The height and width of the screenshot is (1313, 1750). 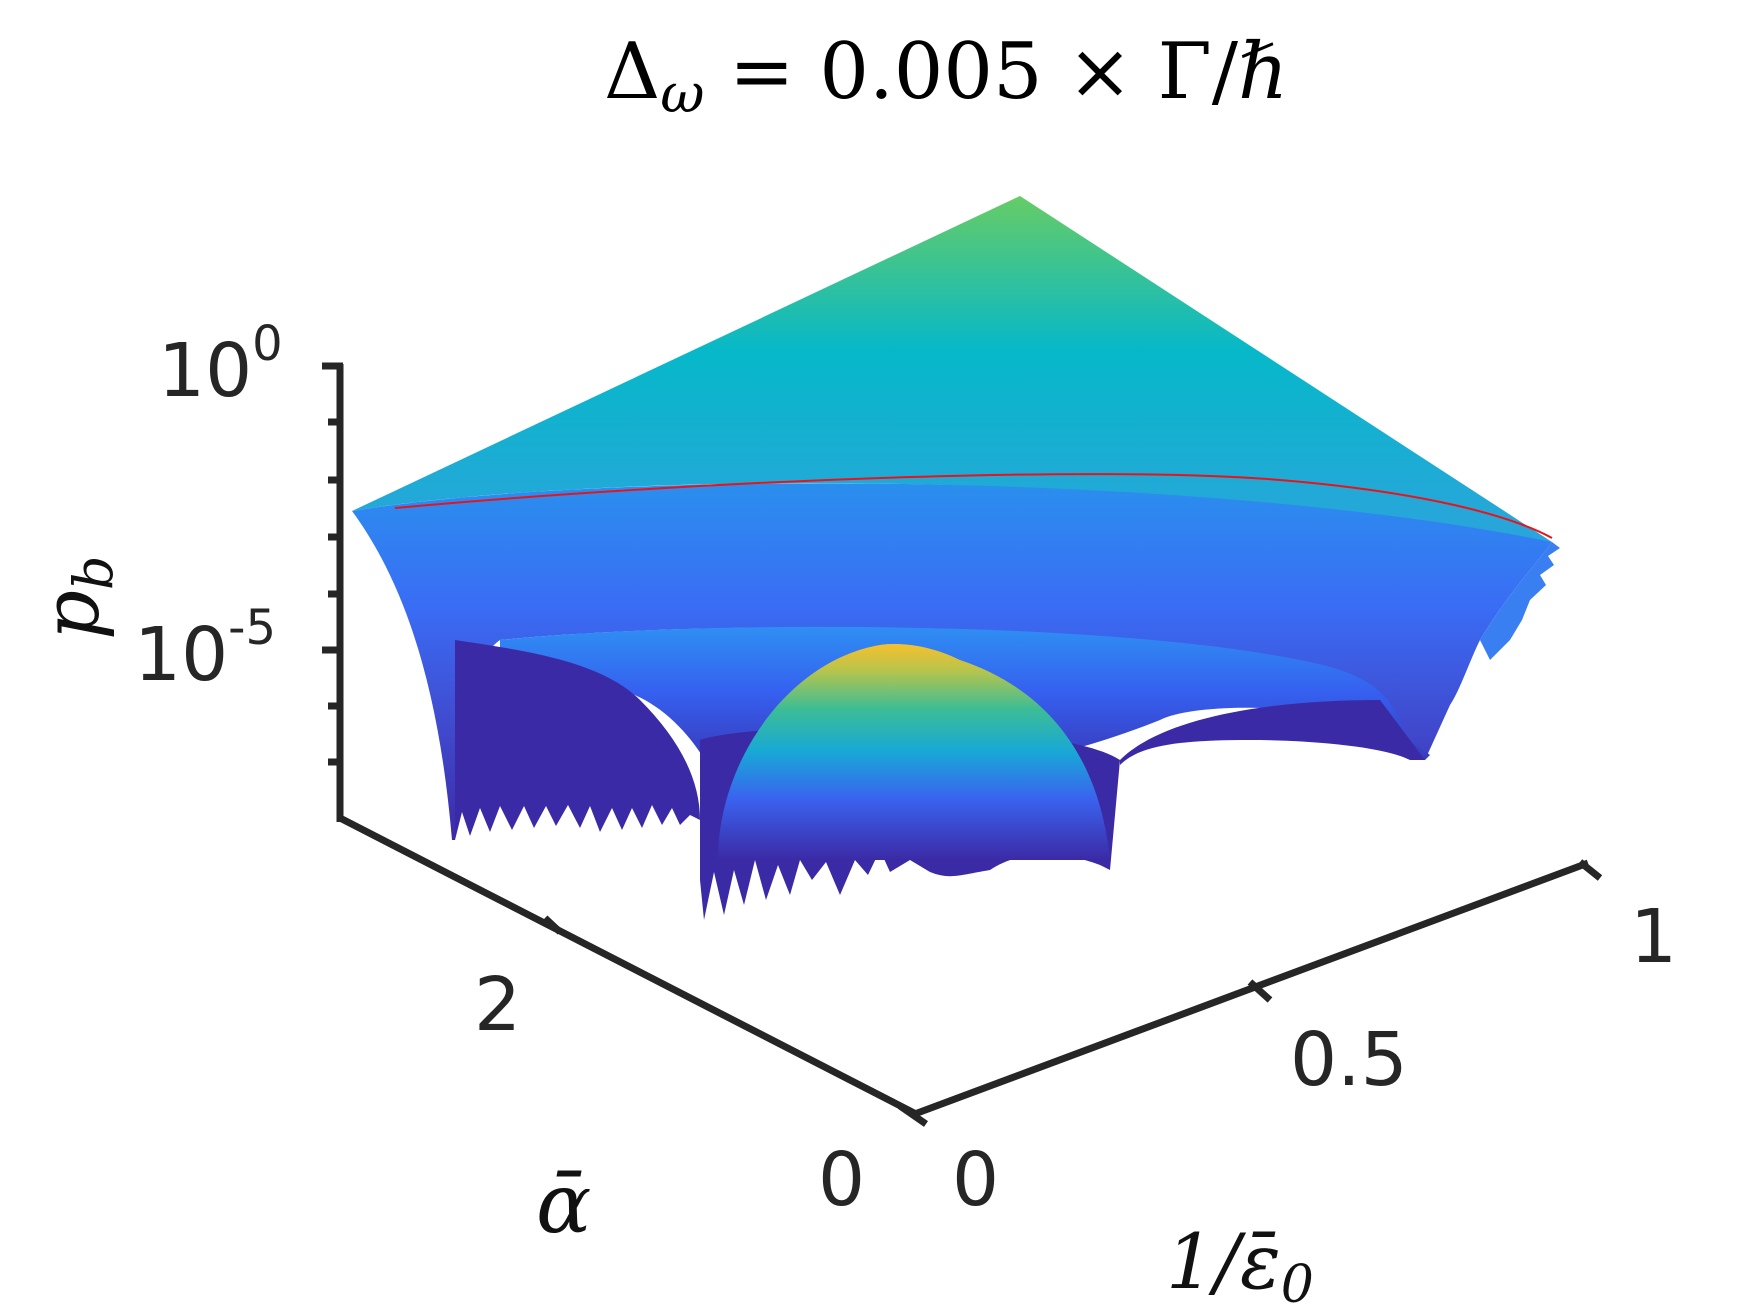 What do you see at coordinates (332, 564) in the screenshot?
I see `z-ticks` at bounding box center [332, 564].